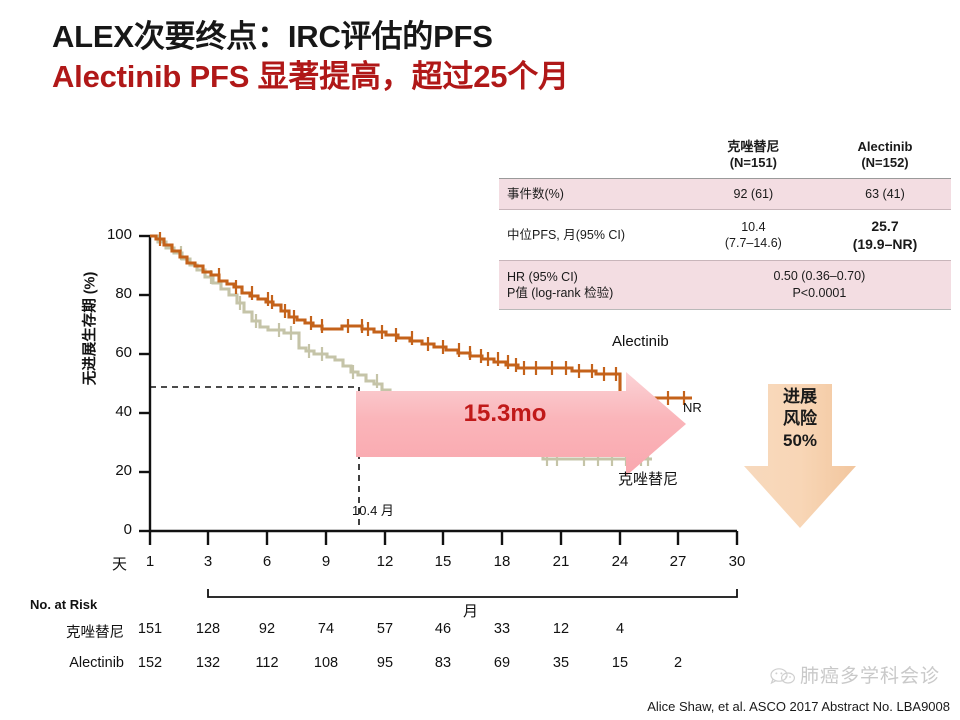  Describe the element at coordinates (620, 629) in the screenshot. I see `risk-crizotinib-24: 4` at that location.